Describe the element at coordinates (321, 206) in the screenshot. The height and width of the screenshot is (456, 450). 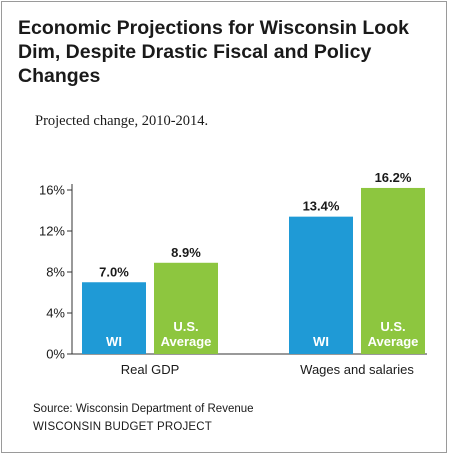
I see `data-label: 13.4%` at that location.